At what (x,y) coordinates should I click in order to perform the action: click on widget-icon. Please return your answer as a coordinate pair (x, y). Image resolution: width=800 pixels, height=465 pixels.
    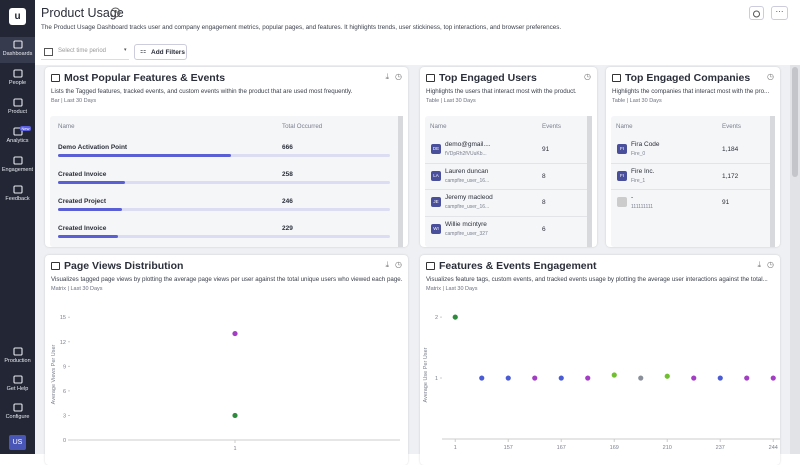
    Looking at the image, I should click on (55, 266).